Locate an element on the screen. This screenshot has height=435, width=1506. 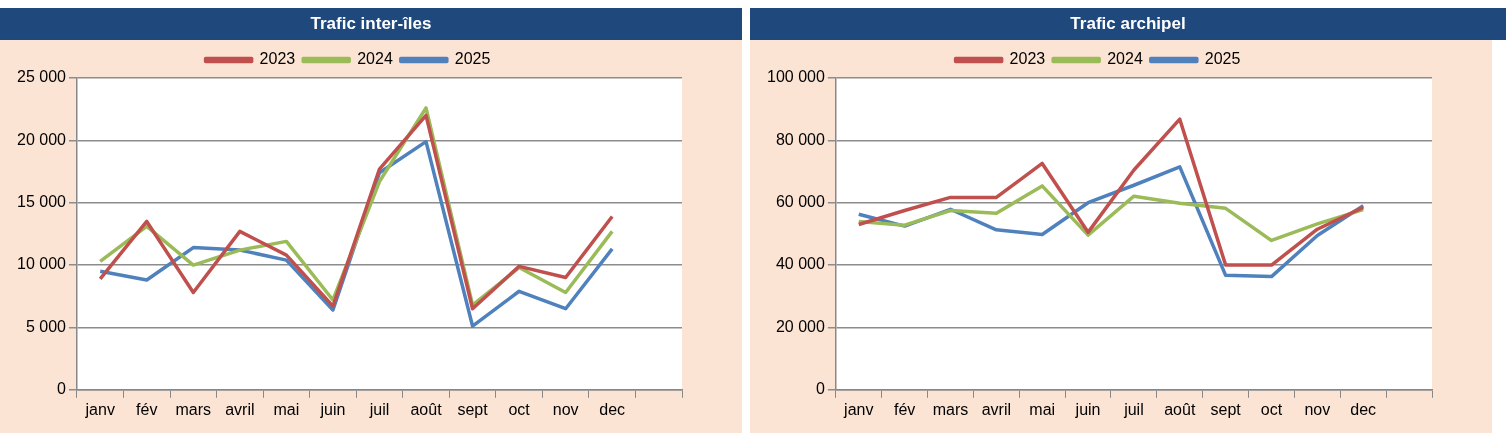
y-tick-label: 25 000 is located at coordinates (42, 77).